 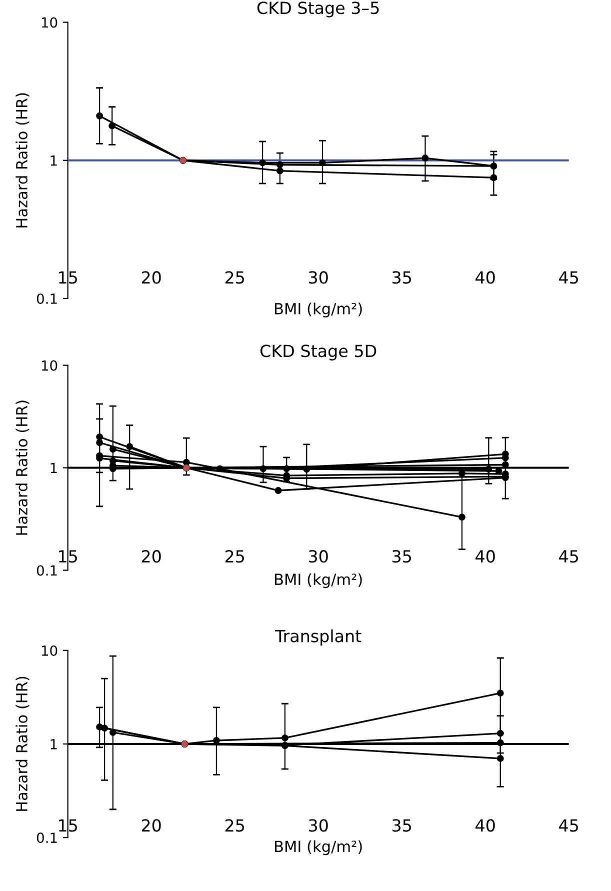 I want to click on chart-title: Transplant, so click(x=318, y=637).